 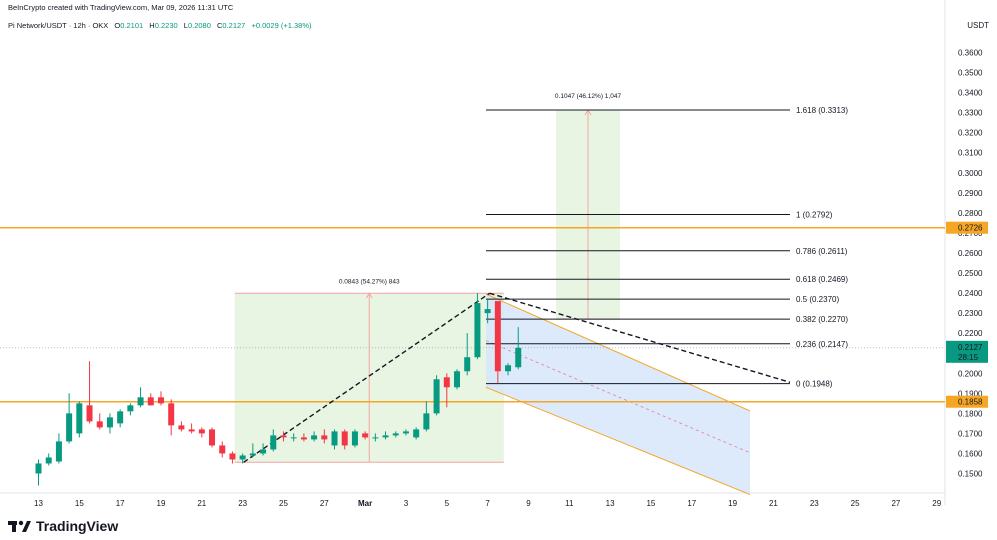 What do you see at coordinates (324, 503) in the screenshot?
I see `x-tick-label-7: 27` at bounding box center [324, 503].